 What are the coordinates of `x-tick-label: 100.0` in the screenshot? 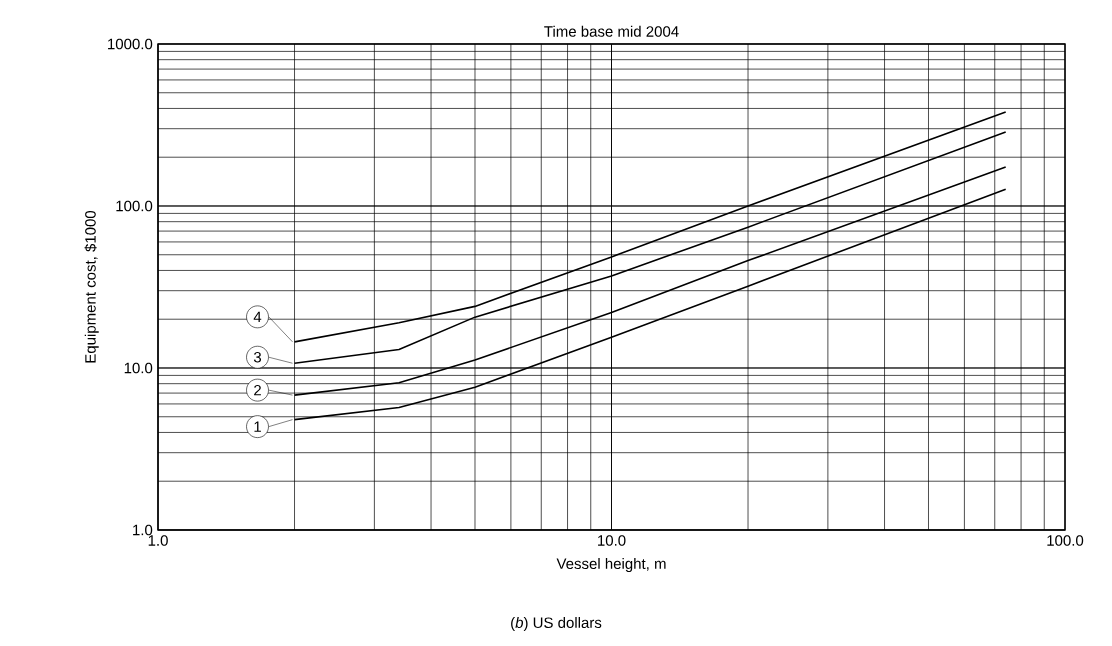 It's located at (1065, 540).